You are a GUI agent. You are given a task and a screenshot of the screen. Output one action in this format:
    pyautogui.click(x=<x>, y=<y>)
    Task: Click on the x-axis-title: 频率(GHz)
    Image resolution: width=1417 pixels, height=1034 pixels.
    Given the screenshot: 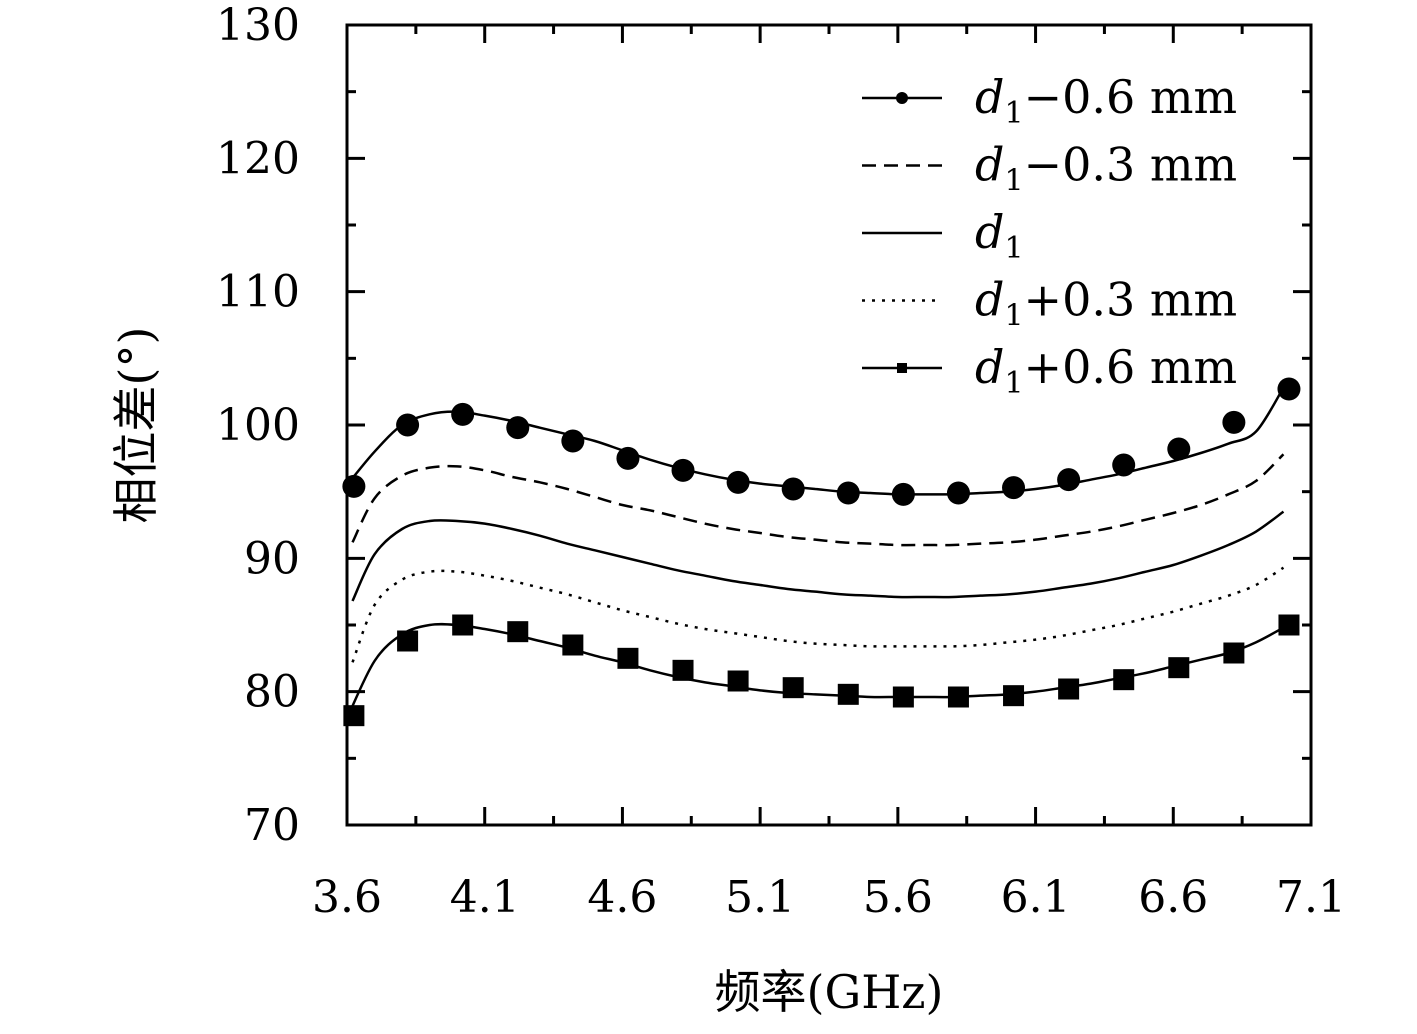 What is the action you would take?
    pyautogui.click(x=829, y=992)
    